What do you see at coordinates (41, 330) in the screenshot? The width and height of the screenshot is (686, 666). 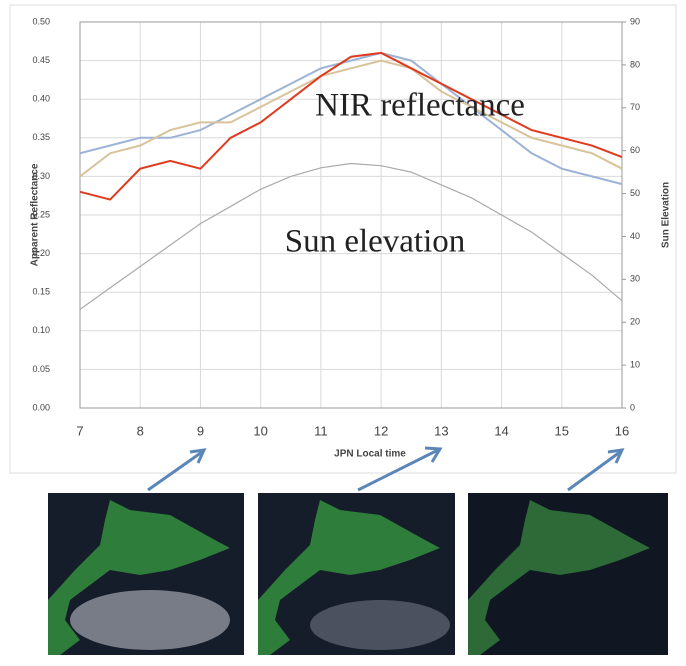 I see `y-tick-label: 0.10` at bounding box center [41, 330].